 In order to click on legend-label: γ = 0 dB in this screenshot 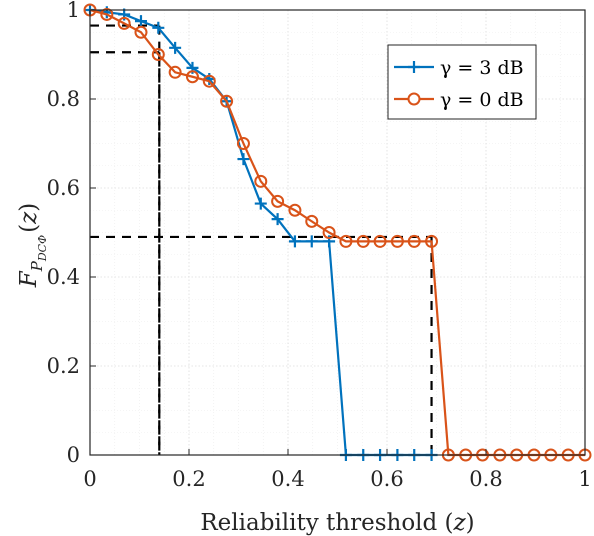, I will do `click(482, 100)`.